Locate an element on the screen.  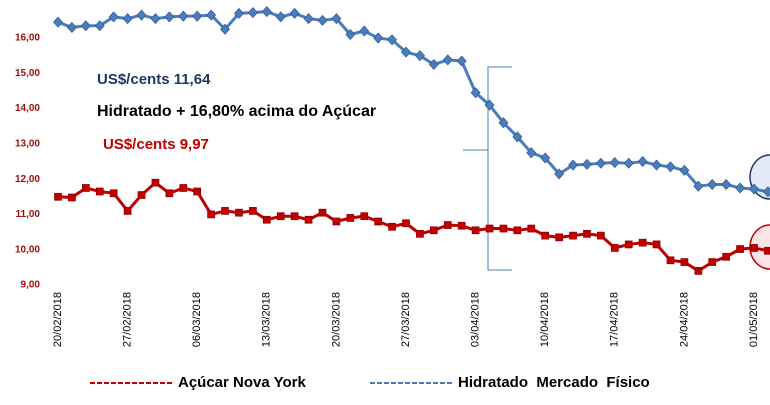
annotation: US$/cents 9,97 is located at coordinates (156, 144).